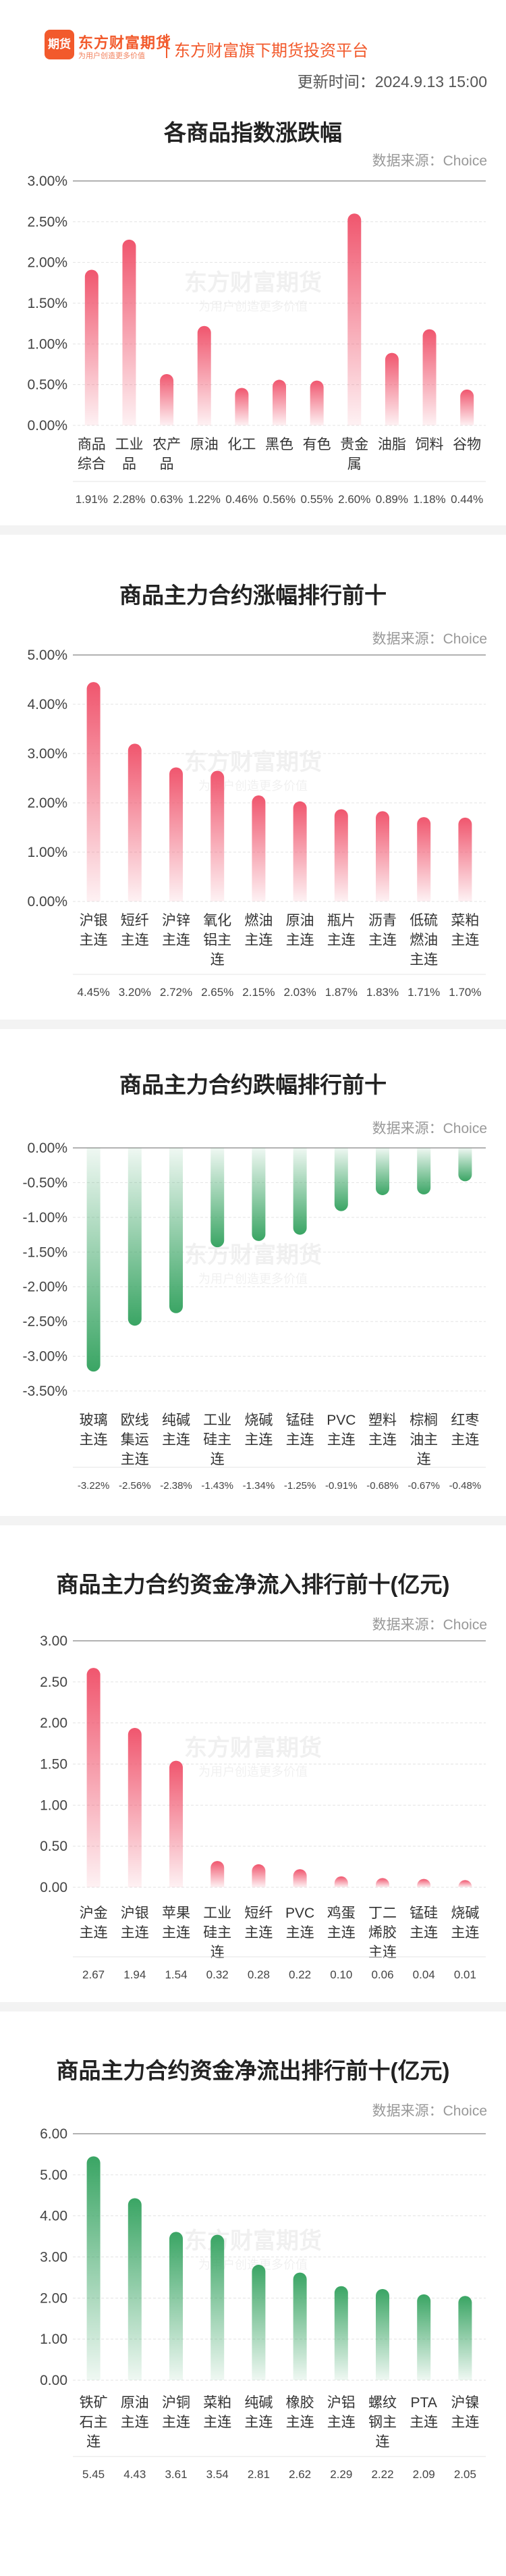 This screenshot has width=506, height=2576. I want to click on category-label: 塑料, so click(383, 1421).